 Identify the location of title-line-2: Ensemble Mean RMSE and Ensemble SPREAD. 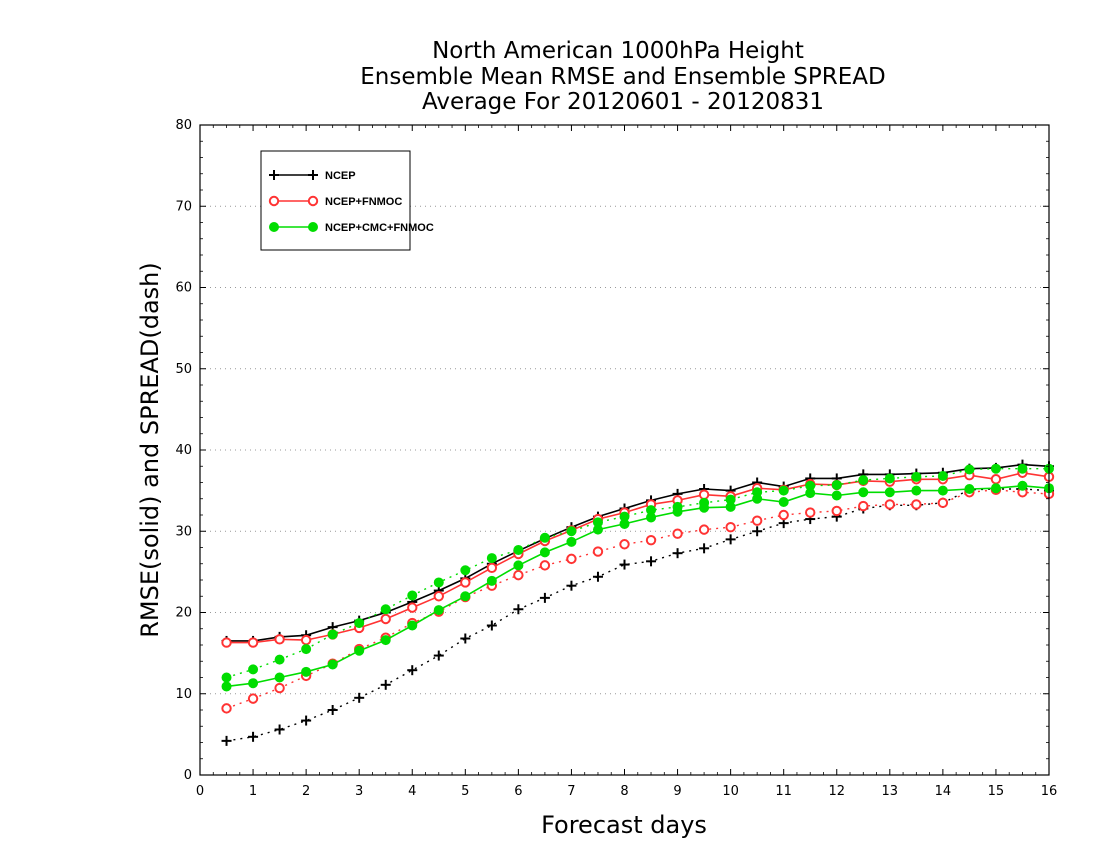
(622, 77).